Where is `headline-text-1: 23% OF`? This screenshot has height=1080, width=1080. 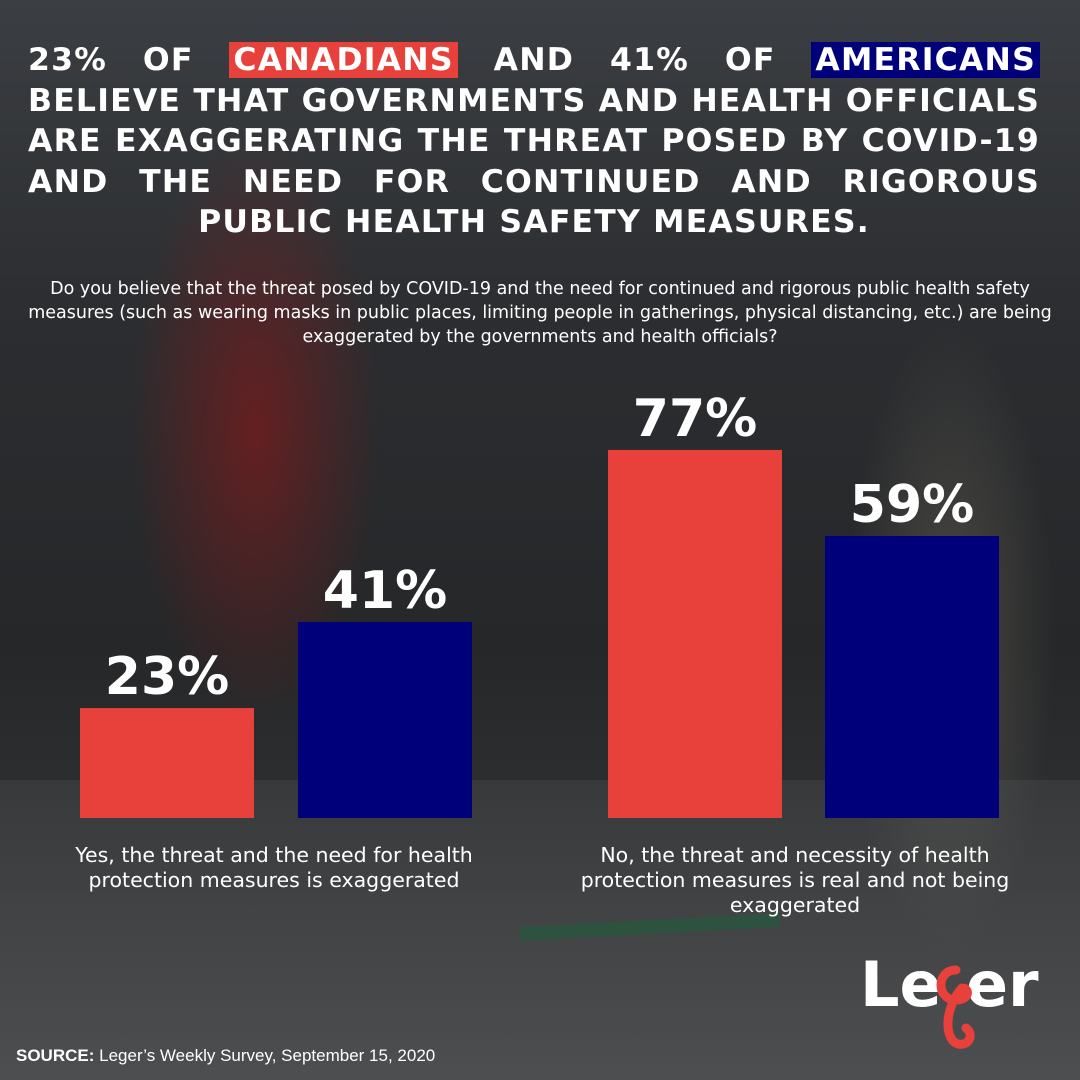 headline-text-1: 23% OF is located at coordinates (129, 60).